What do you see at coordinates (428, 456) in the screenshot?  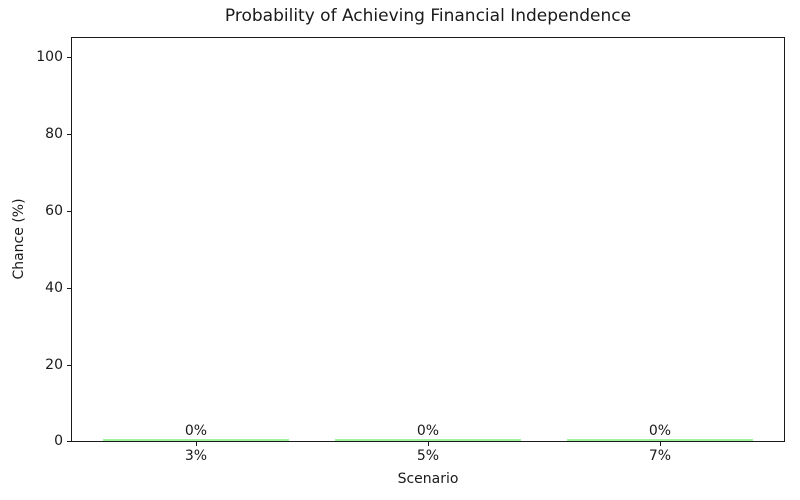 I see `xtick-label: 5%` at bounding box center [428, 456].